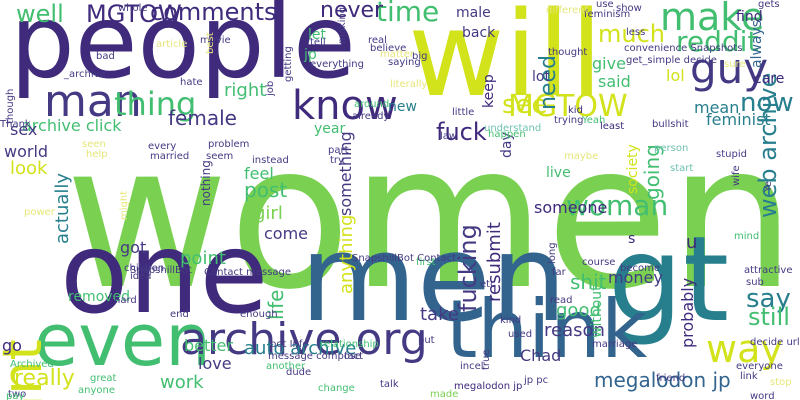  I want to click on cloud-word-stop: stop, so click(781, 382).